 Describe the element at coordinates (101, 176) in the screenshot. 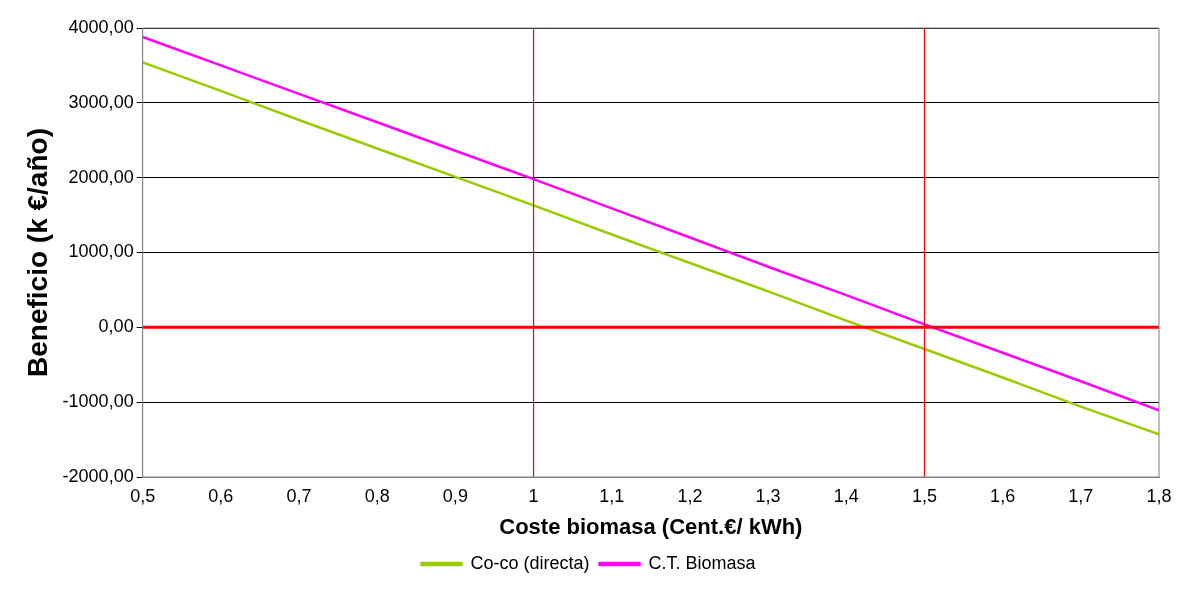

I see `y-tick-label: 2000,00` at that location.